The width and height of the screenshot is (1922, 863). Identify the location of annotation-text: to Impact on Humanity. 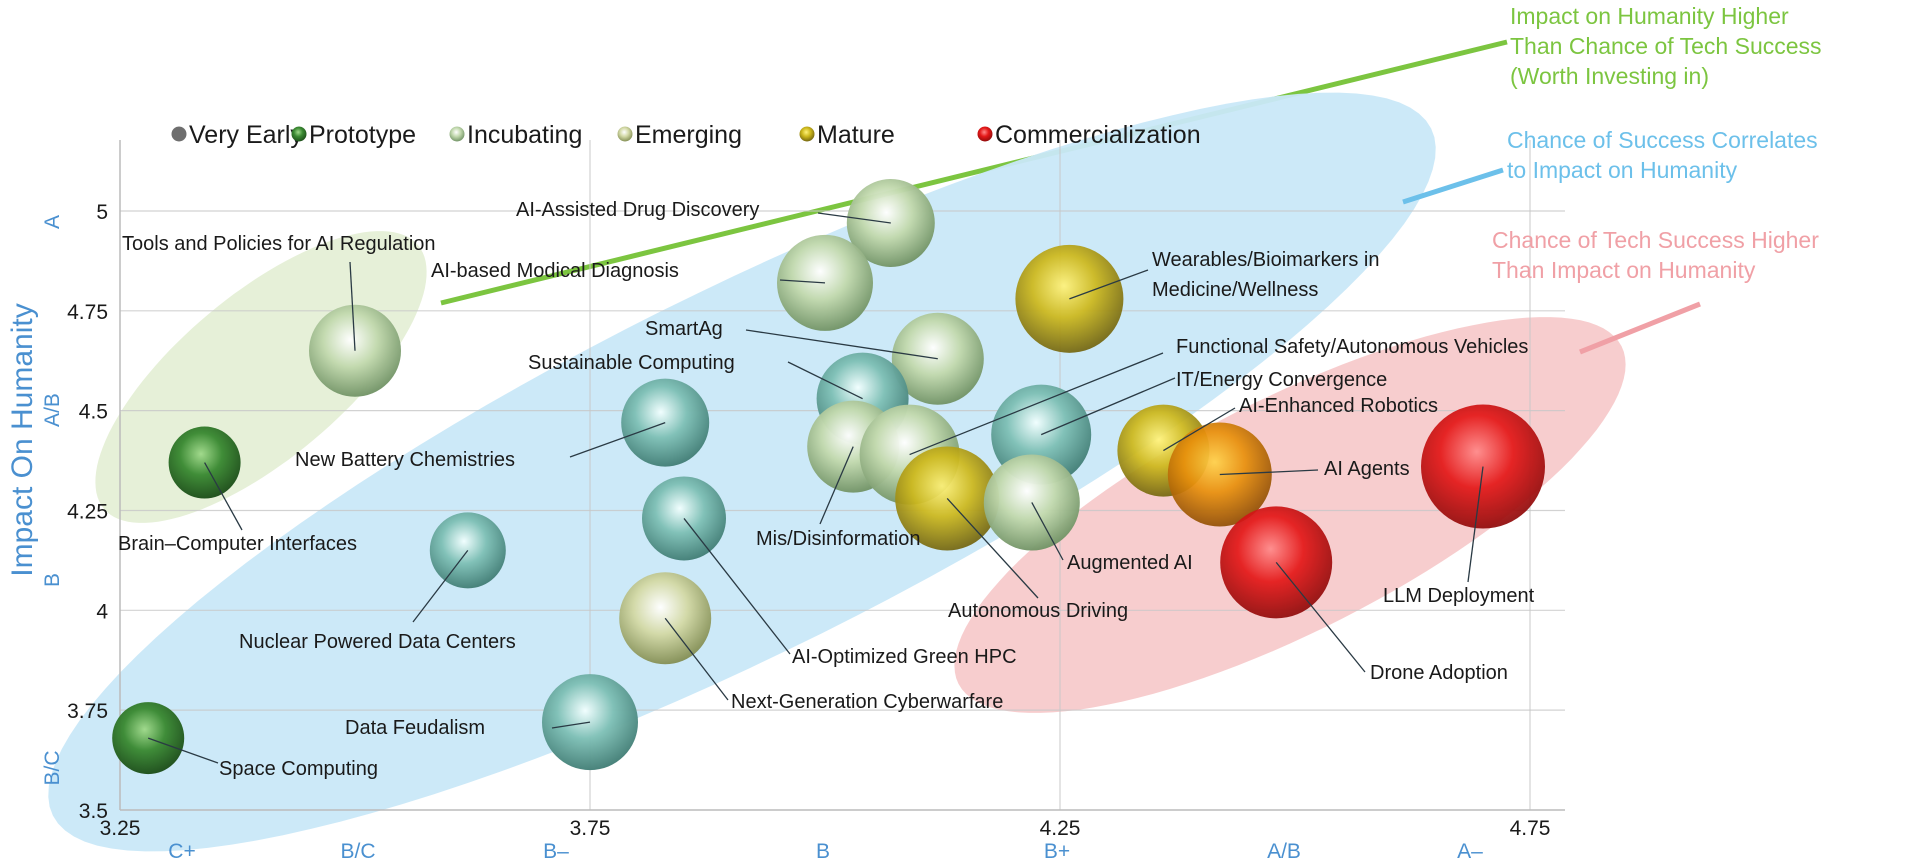
(1622, 170).